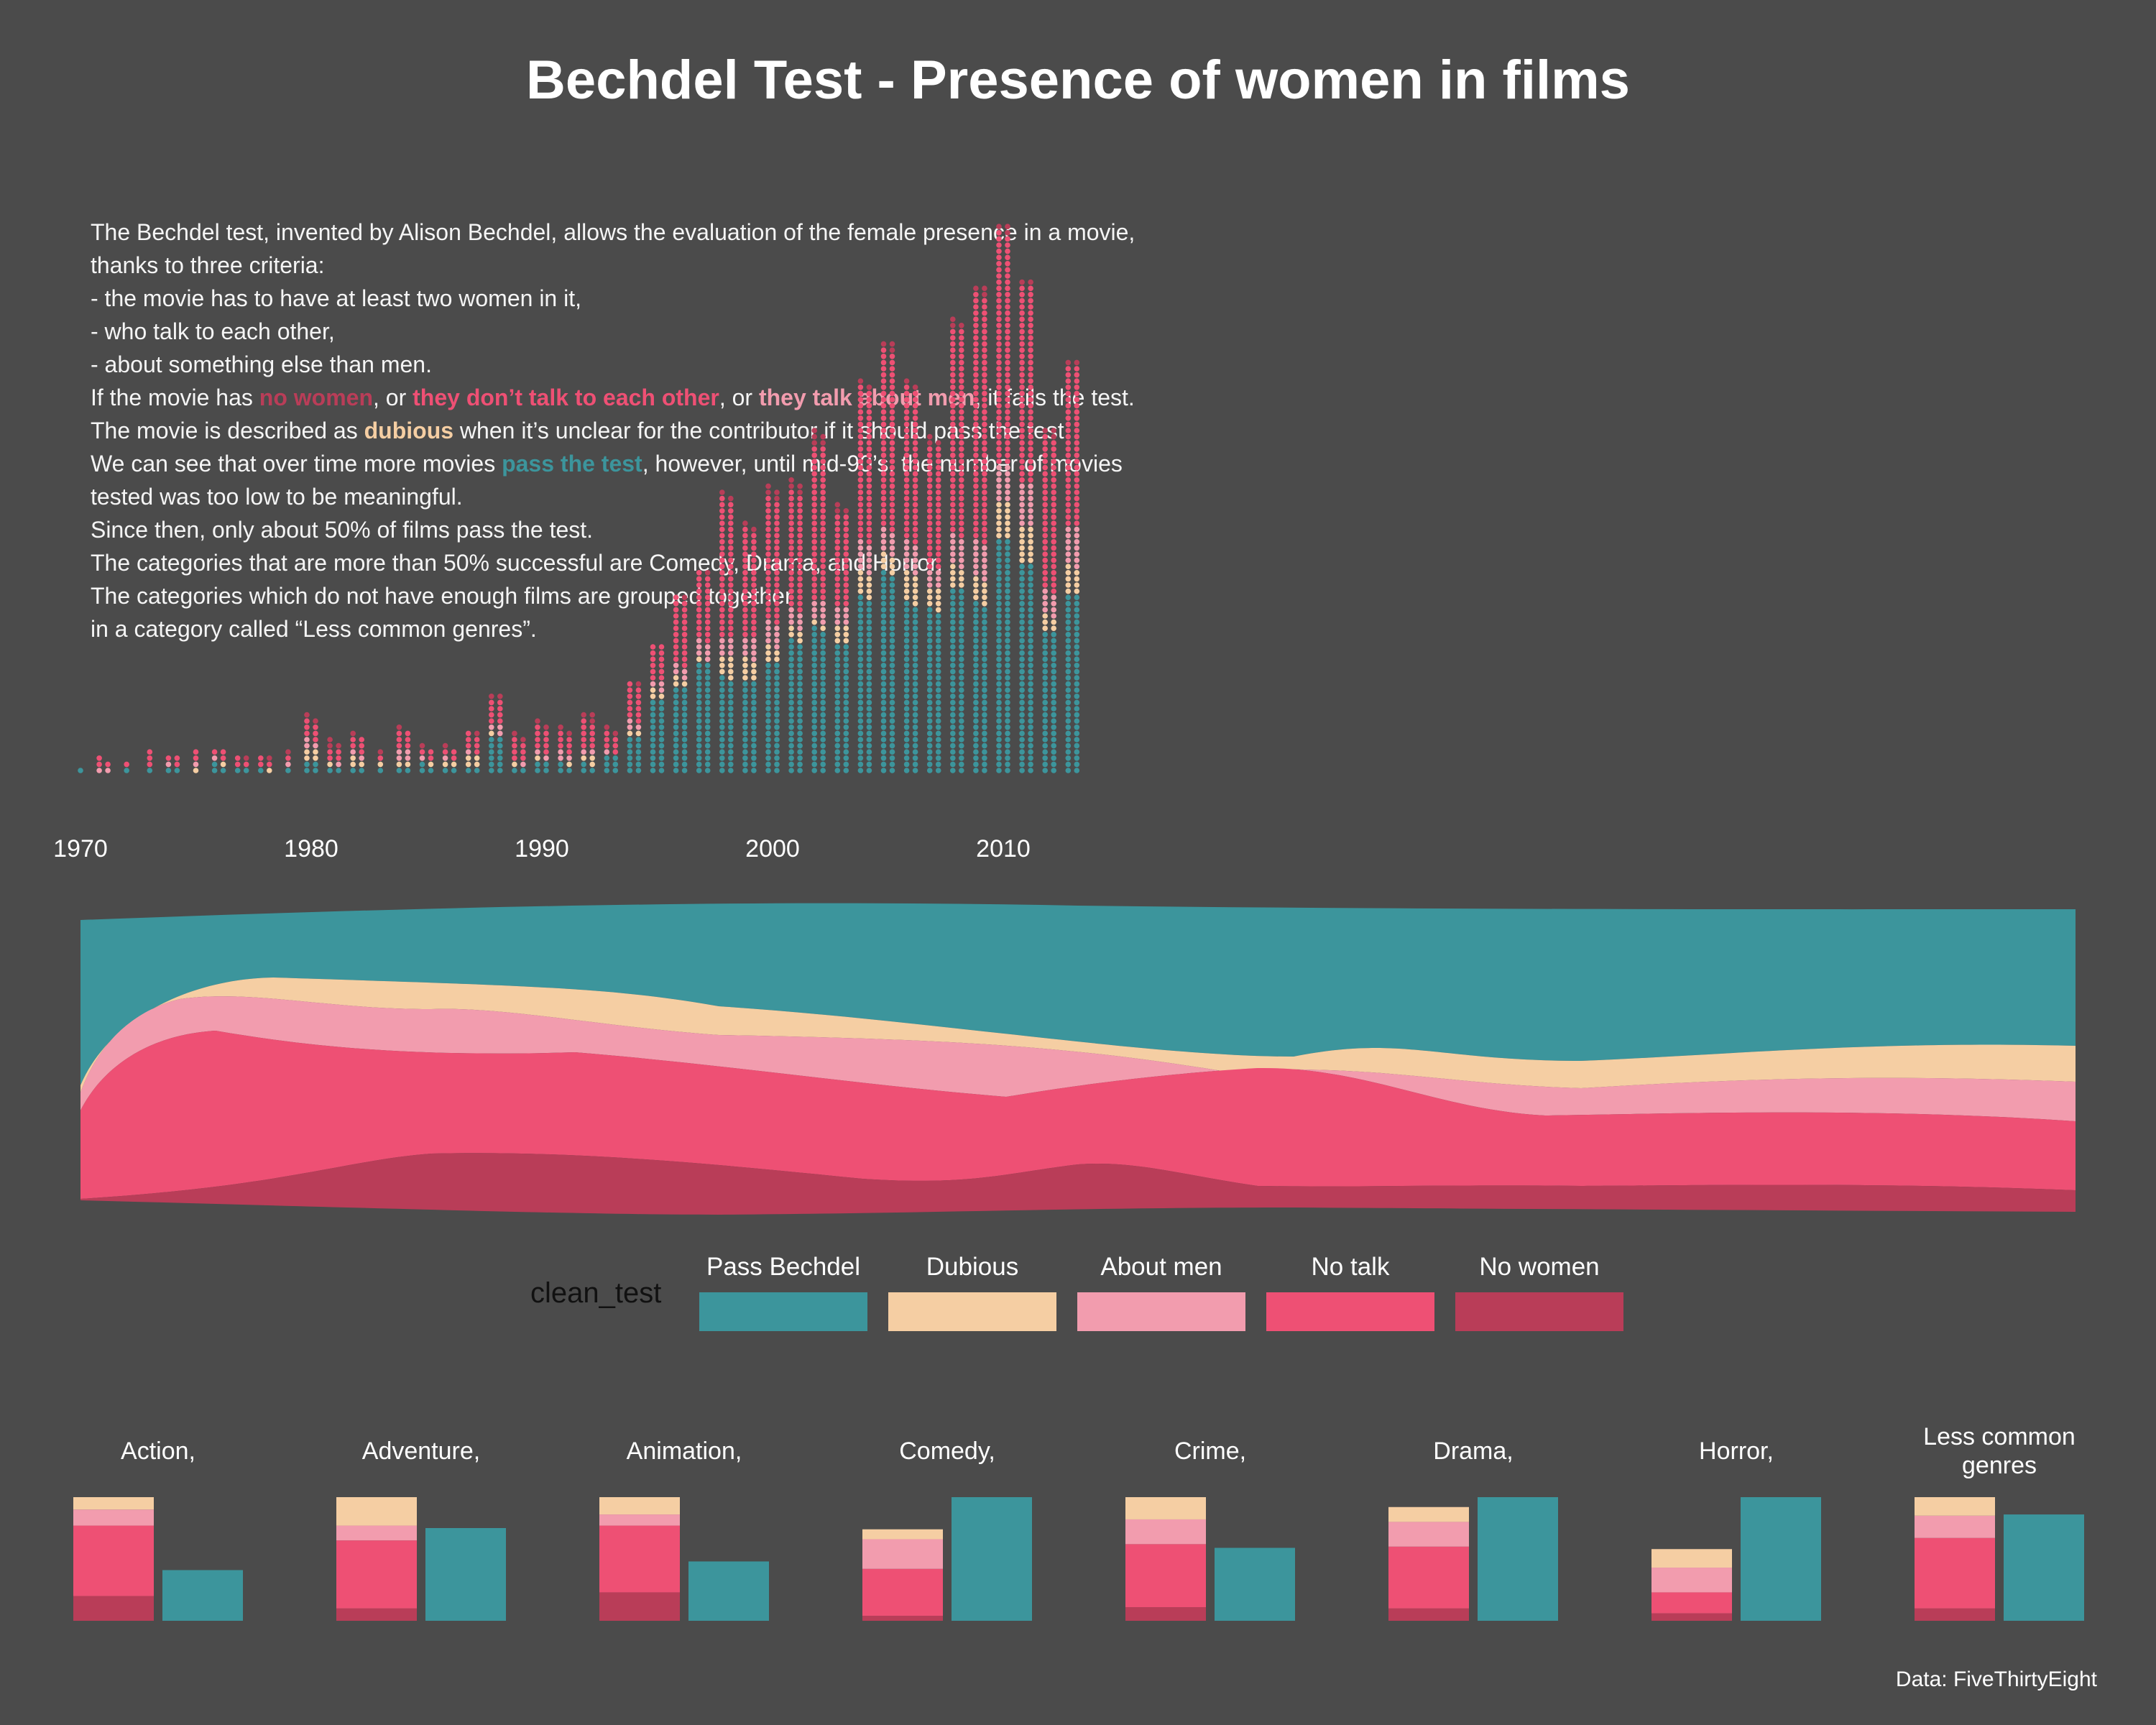 This screenshot has width=2156, height=1725. Describe the element at coordinates (579, 498) in the screenshot. I see `dot-columns` at that location.